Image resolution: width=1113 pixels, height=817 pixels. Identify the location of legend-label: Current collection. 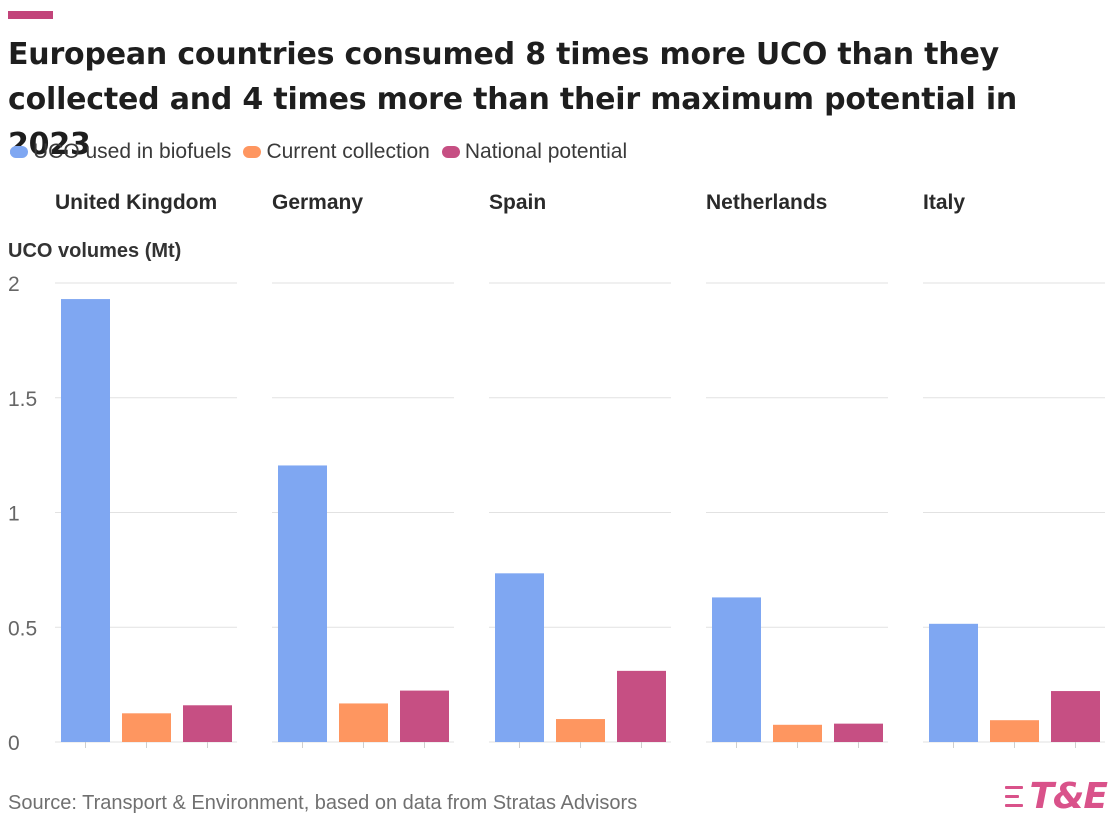
(348, 151).